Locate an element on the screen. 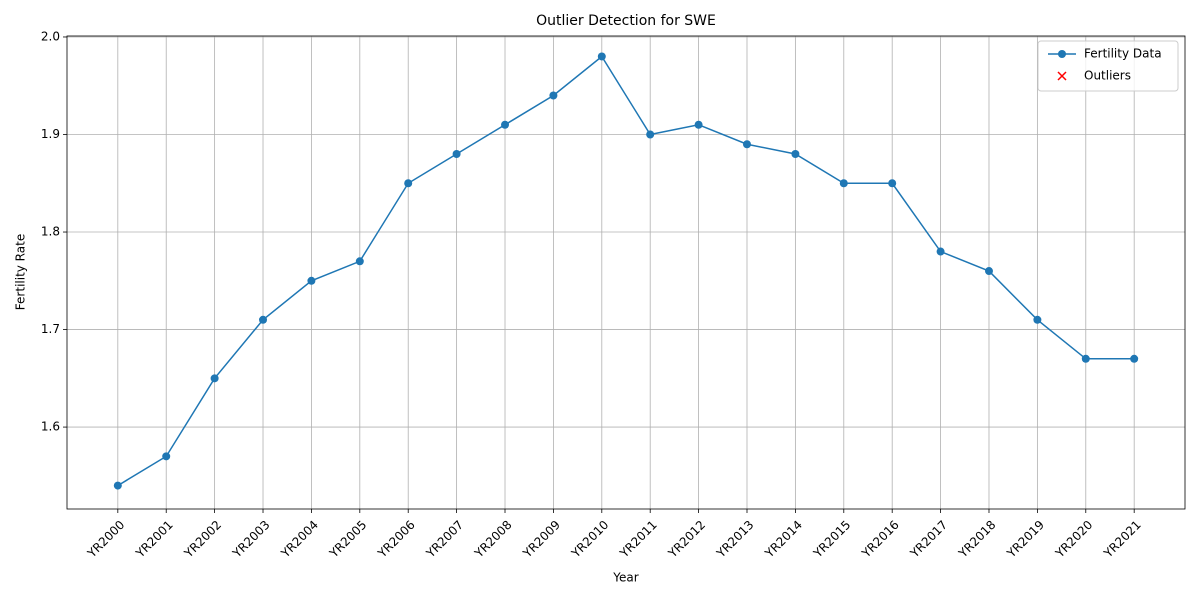 Image resolution: width=1200 pixels, height=600 pixels. y-tick-label: 2.0 is located at coordinates (50, 36).